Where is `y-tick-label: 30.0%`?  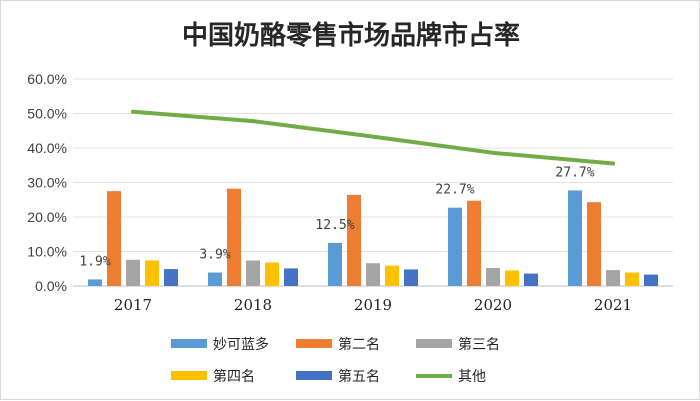 y-tick-label: 30.0% is located at coordinates (47, 183).